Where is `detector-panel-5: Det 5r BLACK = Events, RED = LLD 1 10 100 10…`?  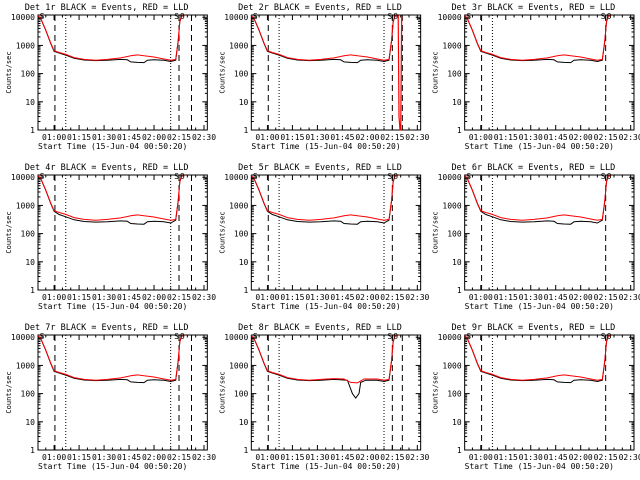
detector-panel-5: Det 5r BLACK = Events, RED = LLD 1 10 100 10… is located at coordinates (323, 237).